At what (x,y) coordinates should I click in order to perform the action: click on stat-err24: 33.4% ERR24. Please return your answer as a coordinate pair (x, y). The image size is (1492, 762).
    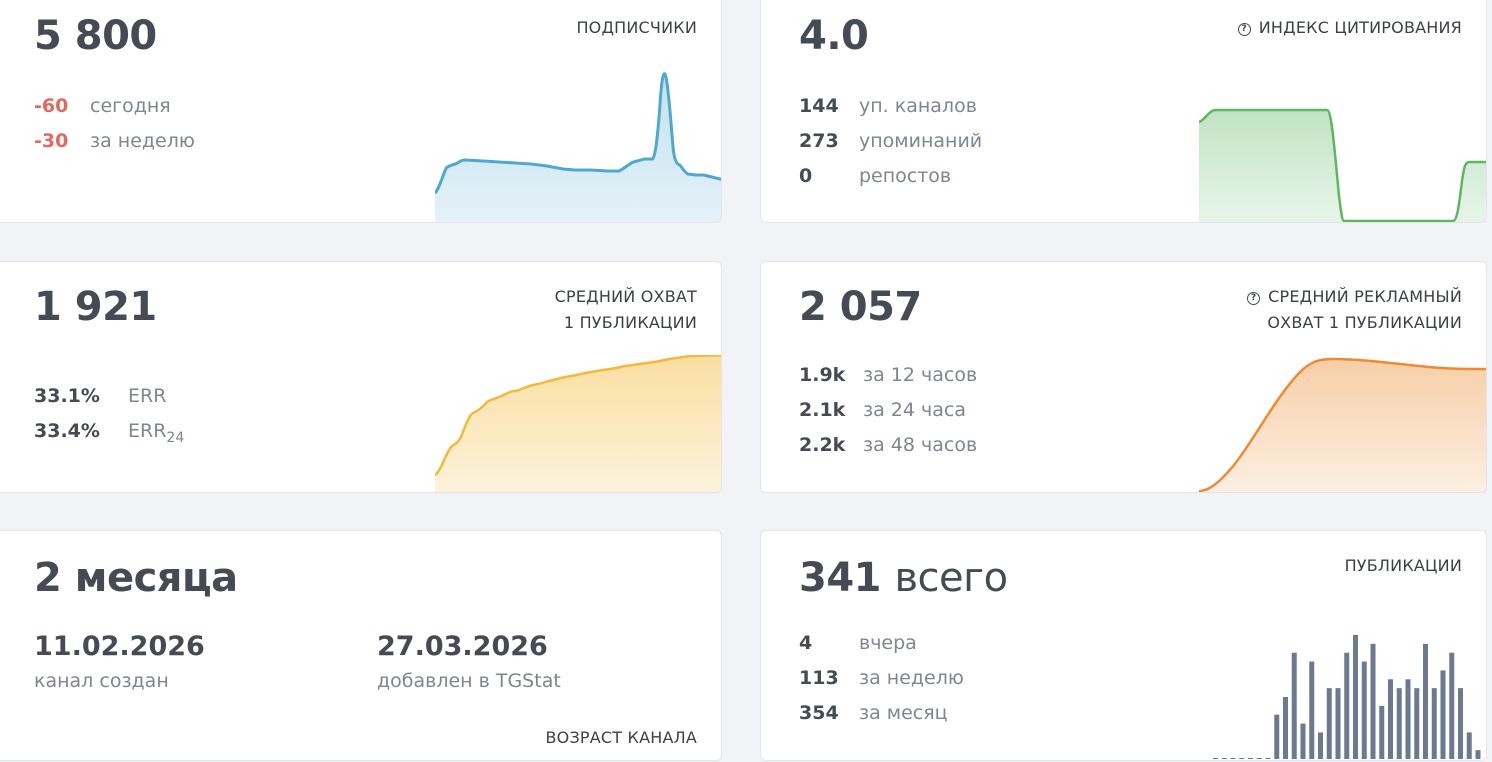
    Looking at the image, I should click on (109, 433).